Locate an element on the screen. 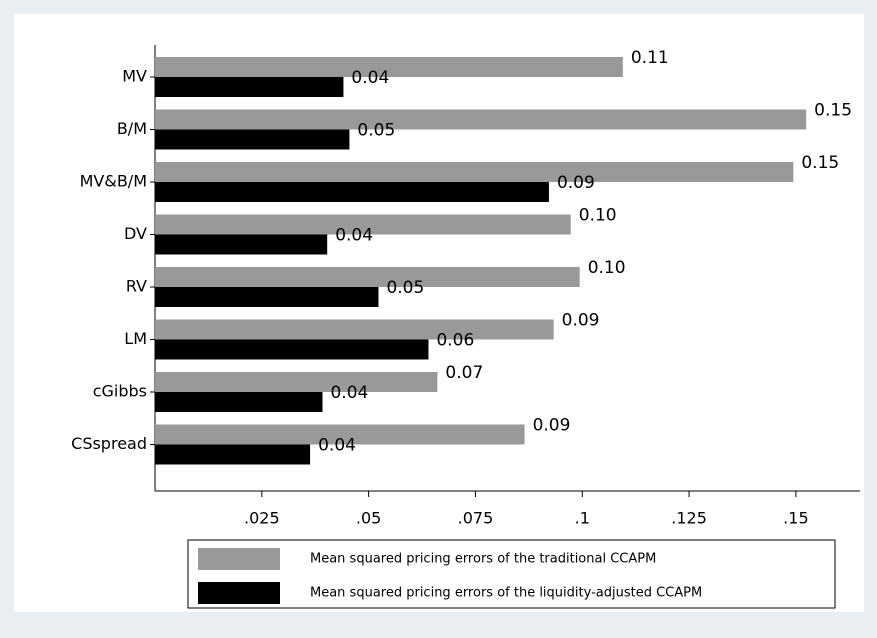  y-tick-label: LM is located at coordinates (135, 338).